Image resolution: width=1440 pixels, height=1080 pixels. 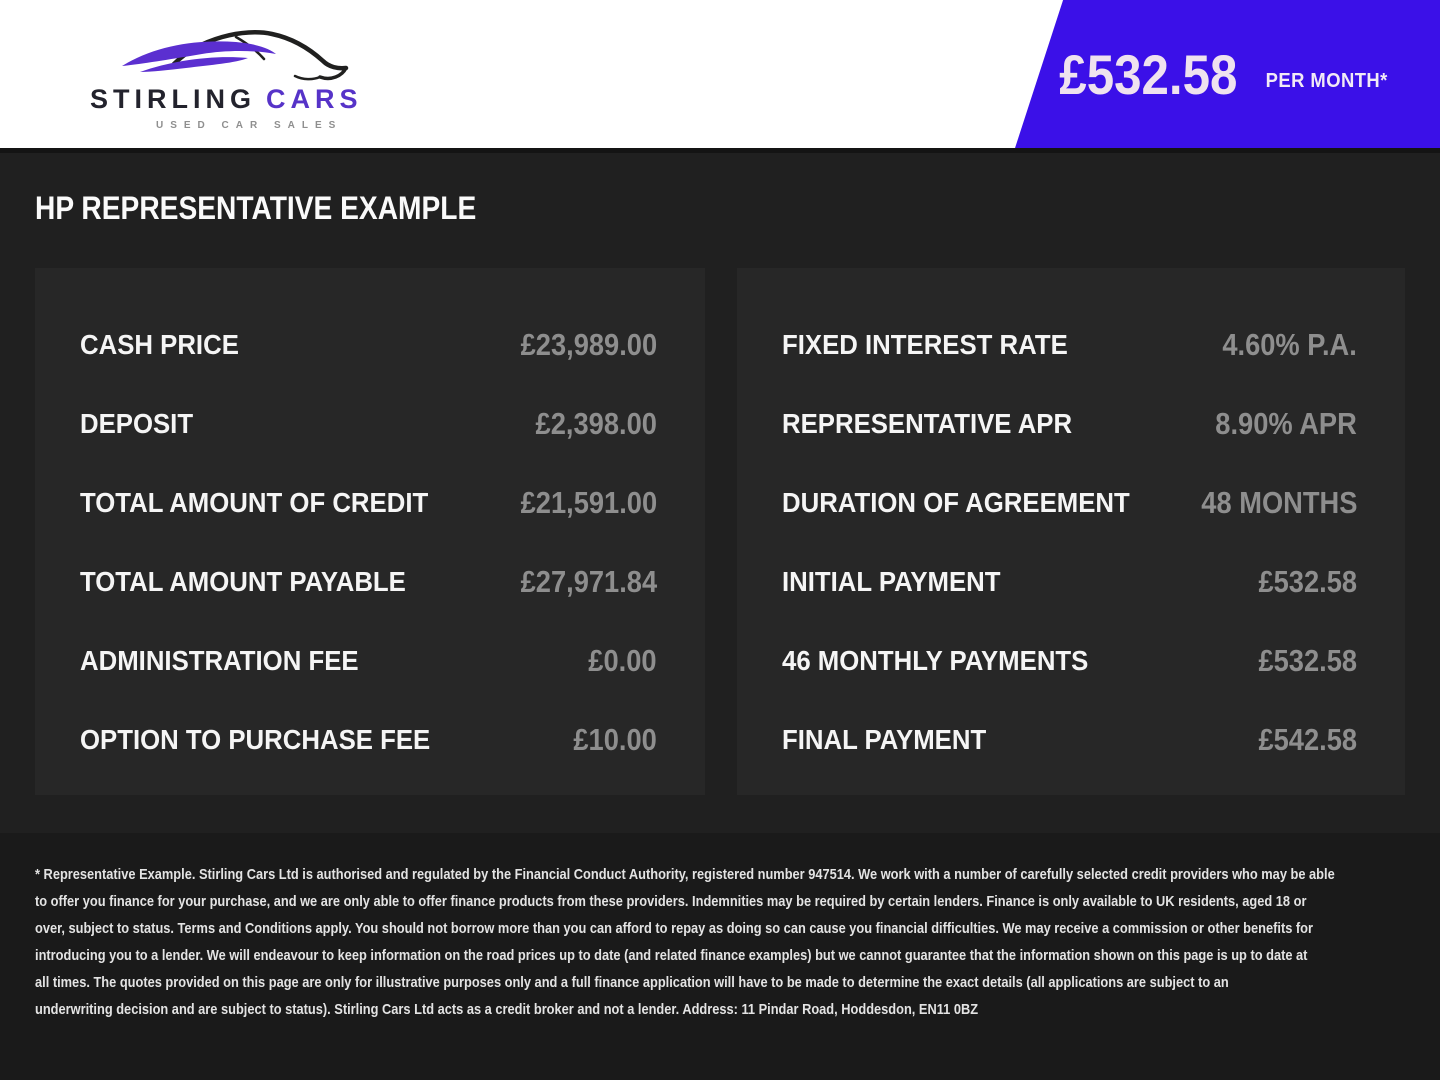 What do you see at coordinates (615, 739) in the screenshot?
I see `row-value: £10.00` at bounding box center [615, 739].